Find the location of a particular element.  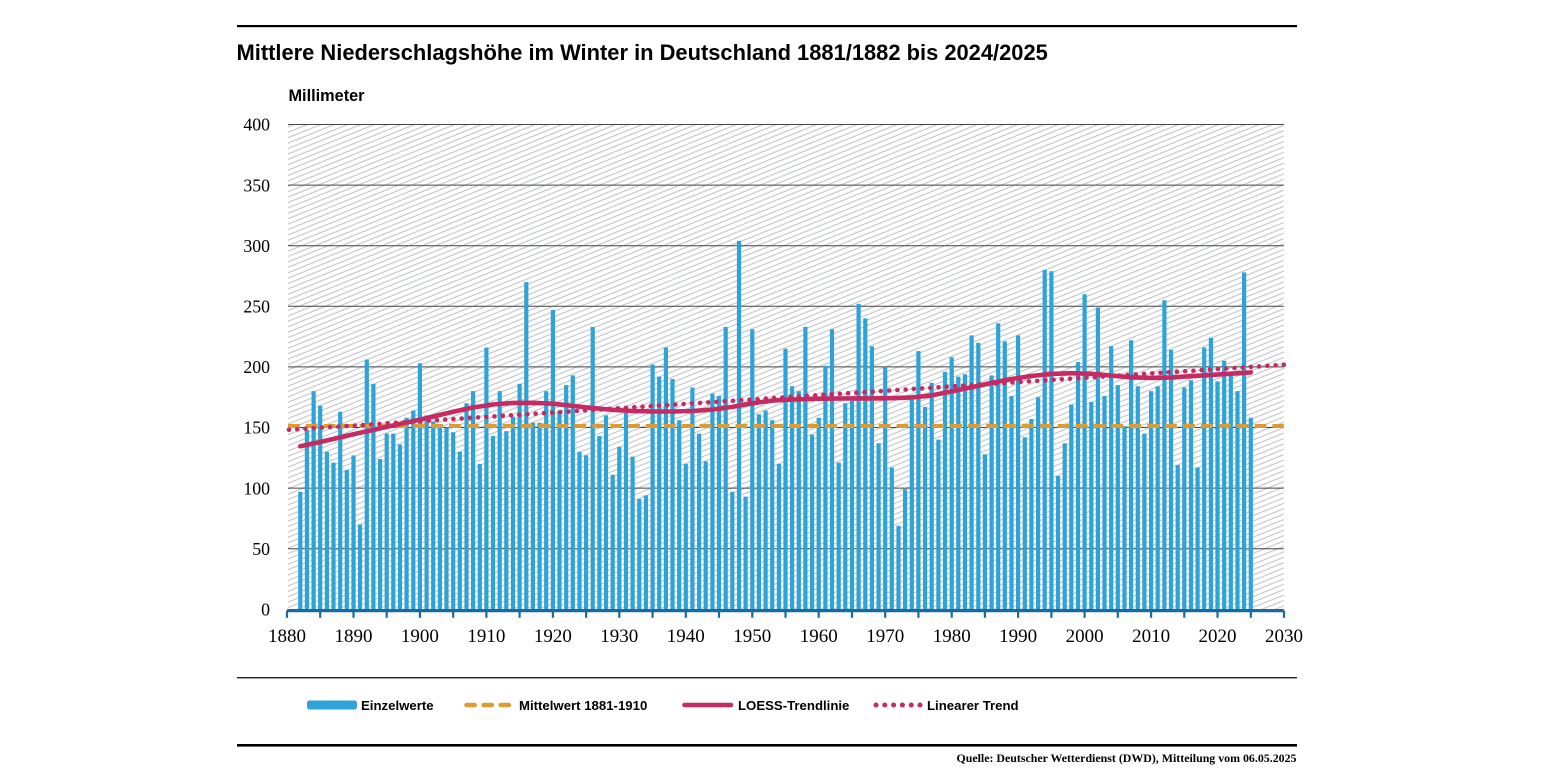

svg-text: 1920 is located at coordinates (553, 636).